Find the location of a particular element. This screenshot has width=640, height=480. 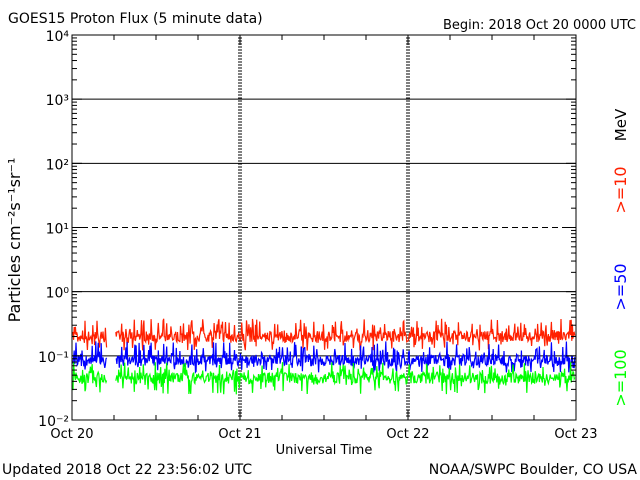

x-tick-label-3: Oct 23 is located at coordinates (575, 434).